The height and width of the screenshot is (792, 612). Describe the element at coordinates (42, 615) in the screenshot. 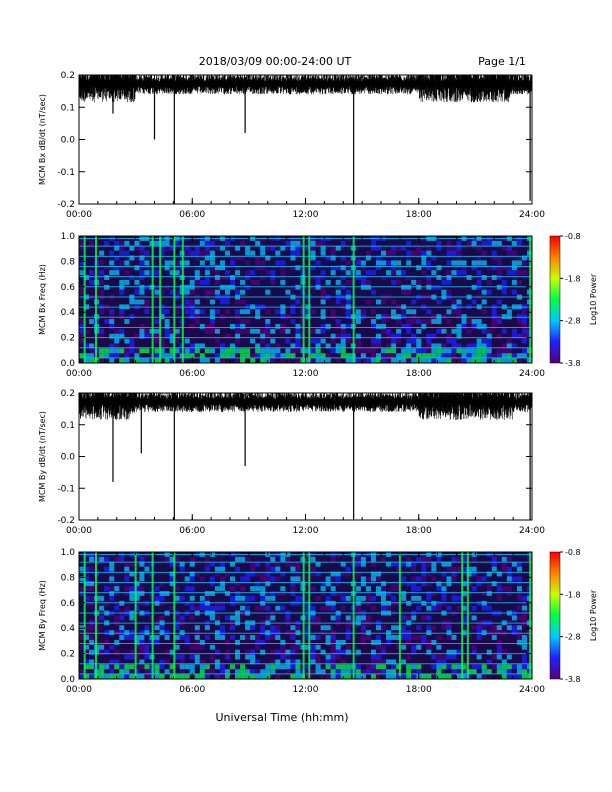

I see `y-axis-label: MCM By Freq (Hz)` at that location.